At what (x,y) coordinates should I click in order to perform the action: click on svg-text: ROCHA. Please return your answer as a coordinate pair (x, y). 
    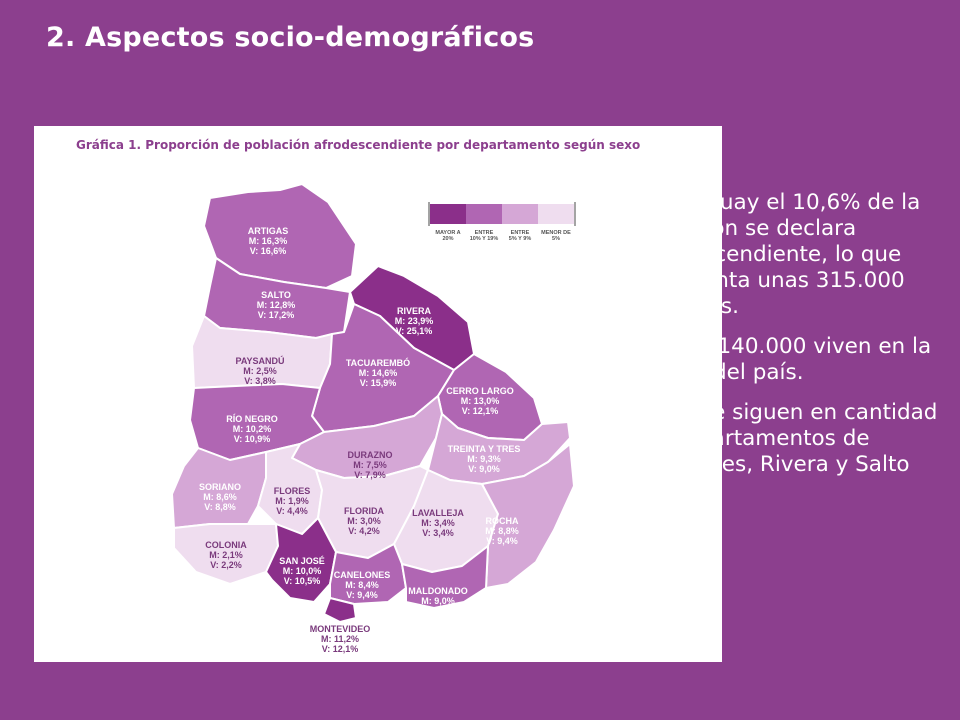
    Looking at the image, I should click on (502, 521).